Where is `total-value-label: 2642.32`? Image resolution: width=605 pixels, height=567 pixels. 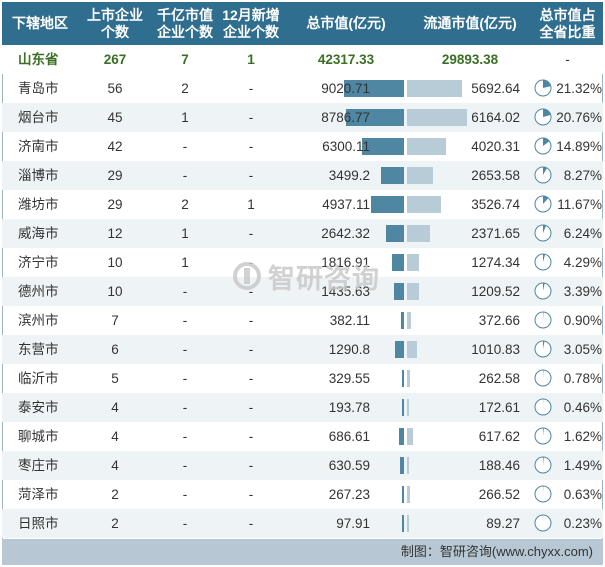 total-value-label: 2642.32 is located at coordinates (345, 233).